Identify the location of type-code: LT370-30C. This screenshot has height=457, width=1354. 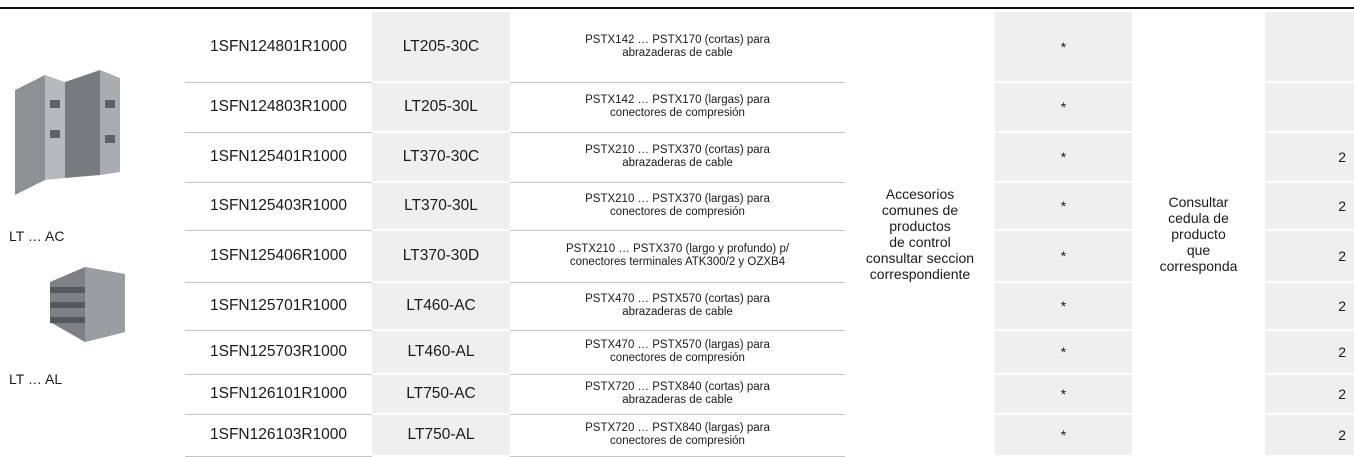
(441, 157).